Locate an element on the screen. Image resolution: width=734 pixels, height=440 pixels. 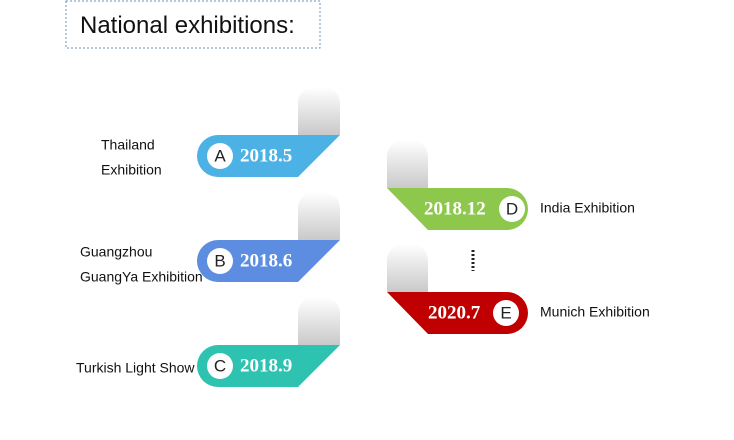
label: Munich Exhibition is located at coordinates (595, 312).